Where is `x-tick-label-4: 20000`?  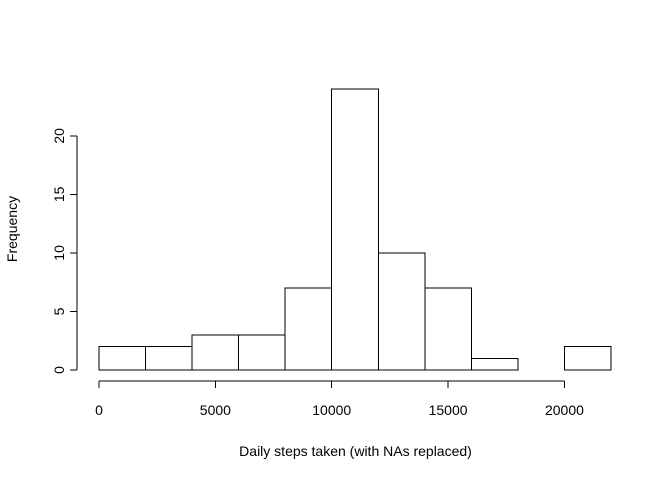
x-tick-label-4: 20000 is located at coordinates (564, 410).